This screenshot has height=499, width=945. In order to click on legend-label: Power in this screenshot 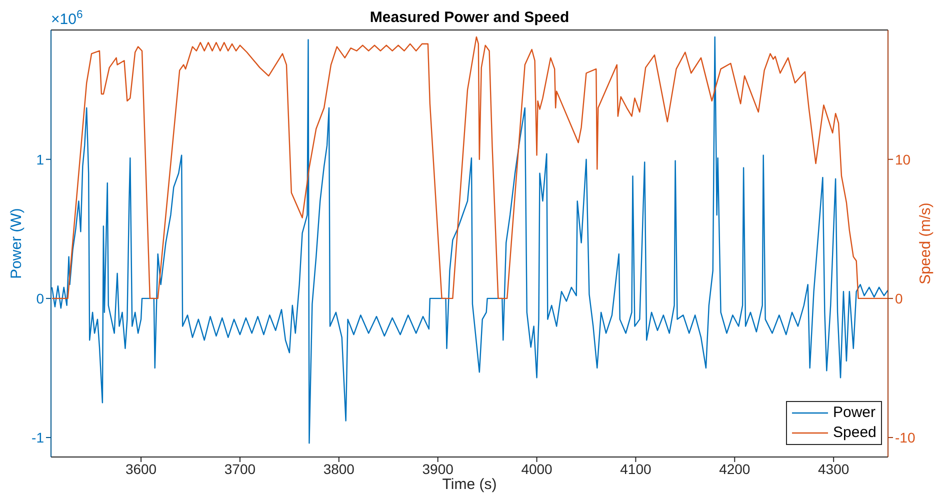, I will do `click(854, 413)`.